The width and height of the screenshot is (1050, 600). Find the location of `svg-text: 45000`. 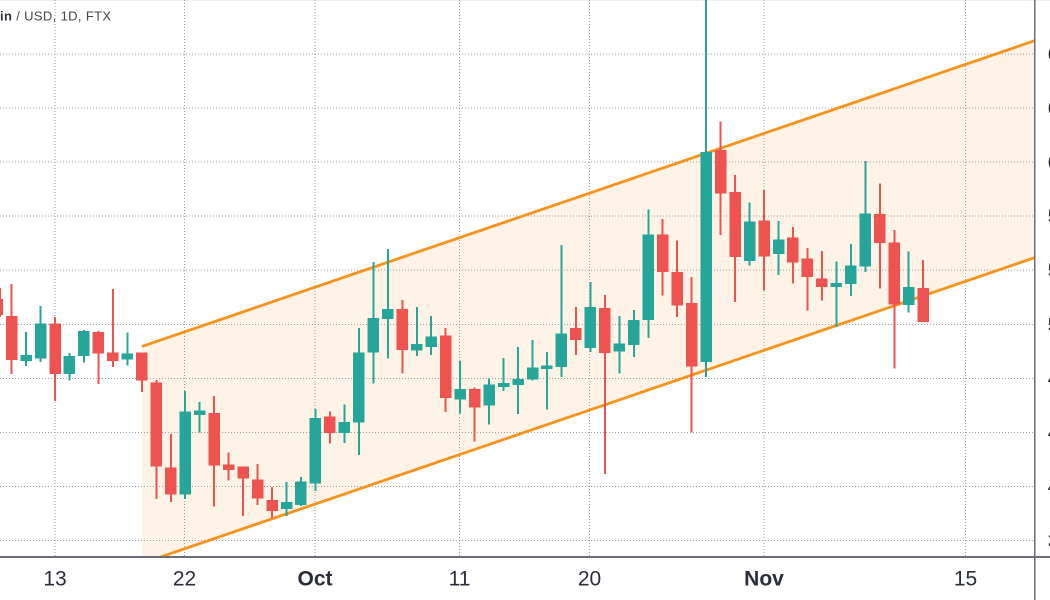

svg-text: 45000 is located at coordinates (1049, 433).